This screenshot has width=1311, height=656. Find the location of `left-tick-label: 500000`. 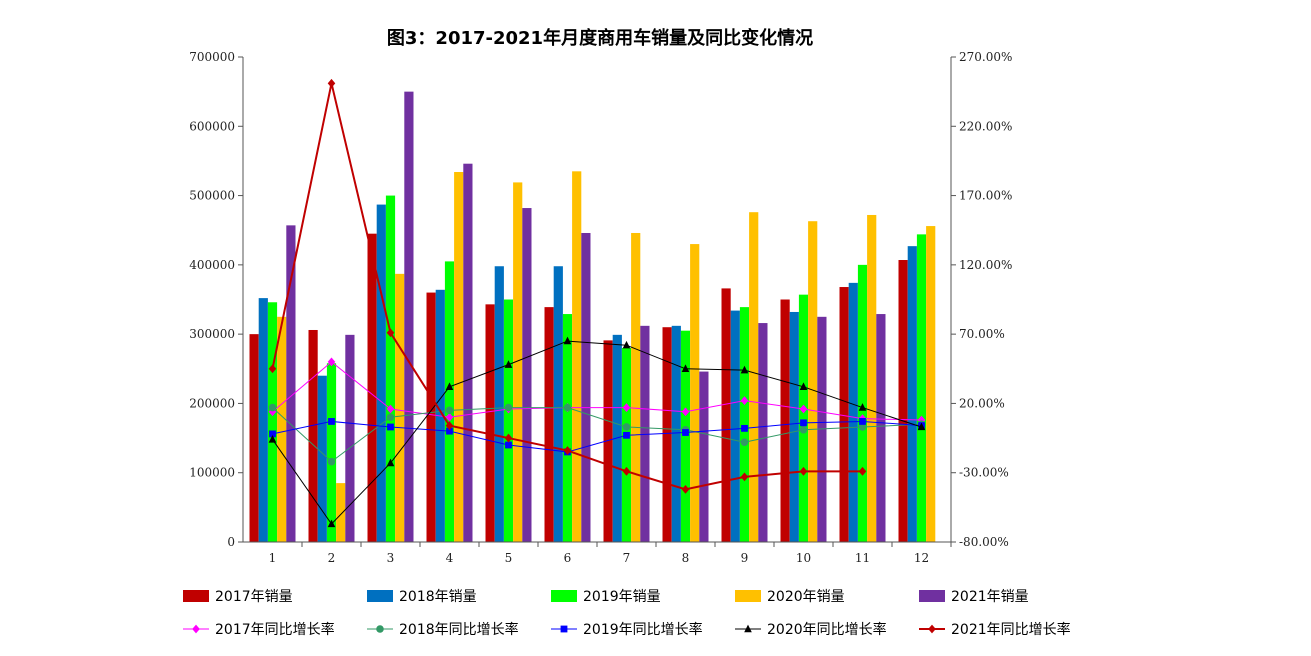

left-tick-label: 500000 is located at coordinates (212, 196).